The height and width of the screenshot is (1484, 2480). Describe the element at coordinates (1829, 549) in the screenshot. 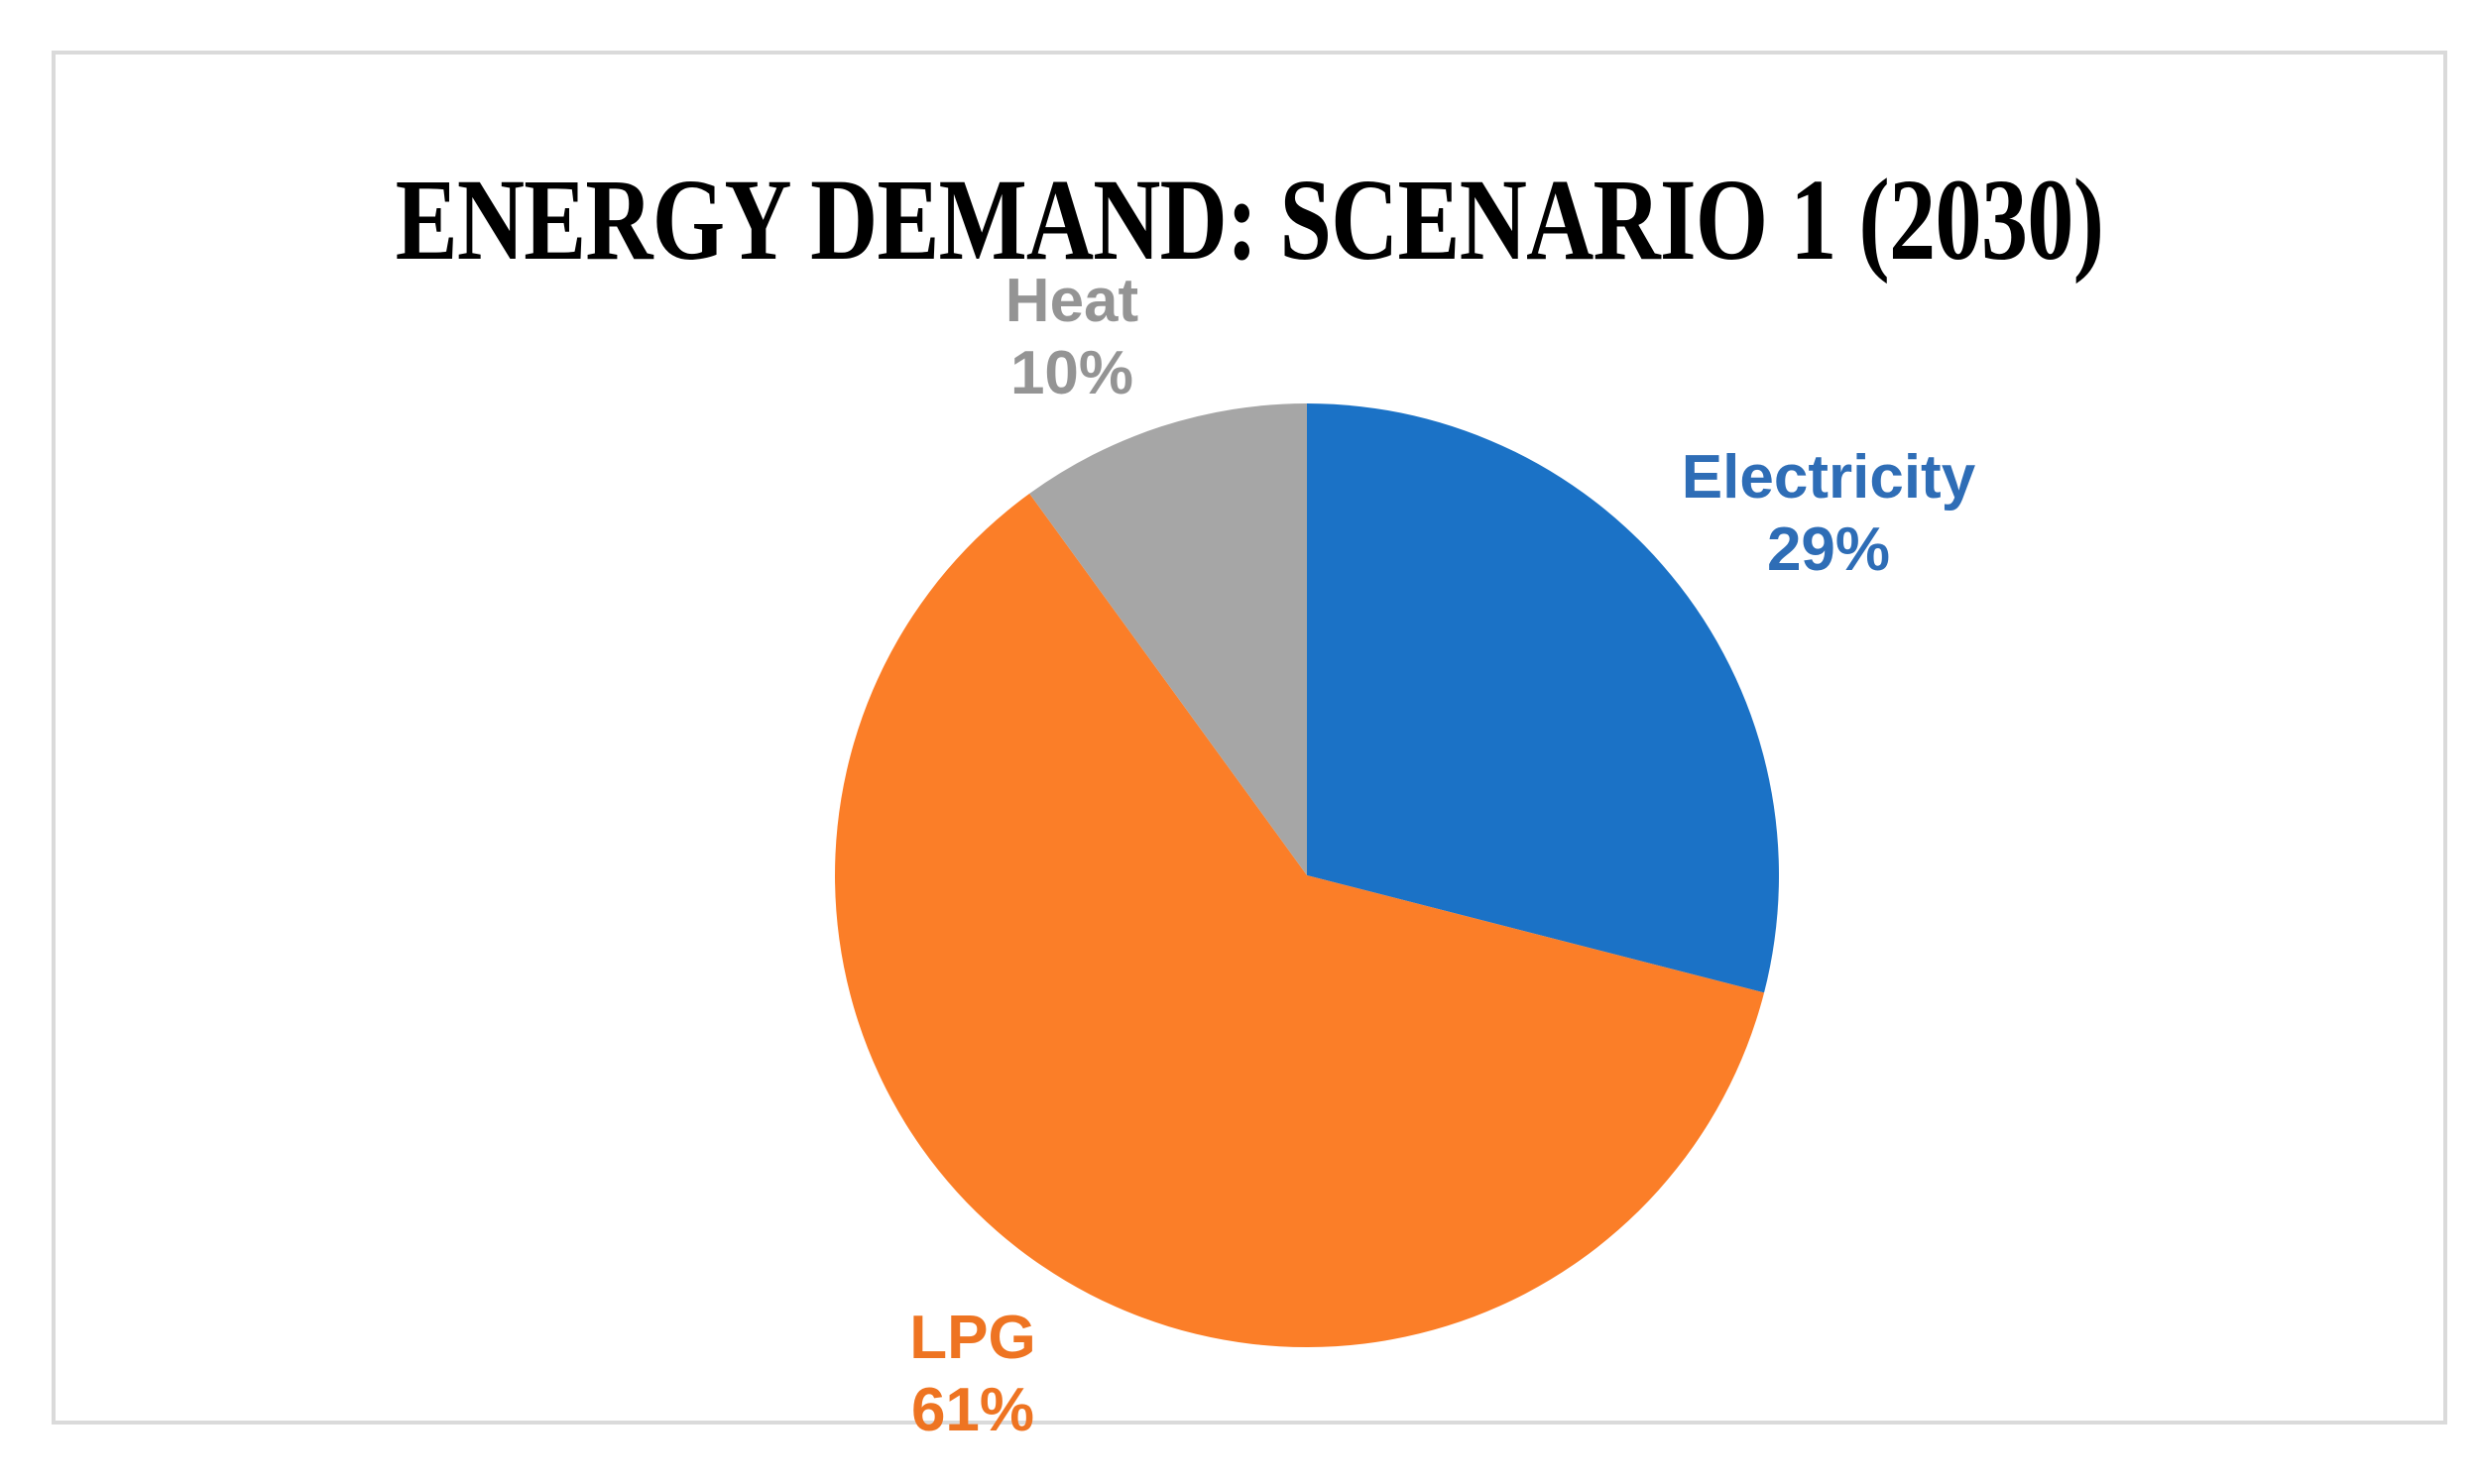

I see `data-label-electricity-pct: 29%` at that location.